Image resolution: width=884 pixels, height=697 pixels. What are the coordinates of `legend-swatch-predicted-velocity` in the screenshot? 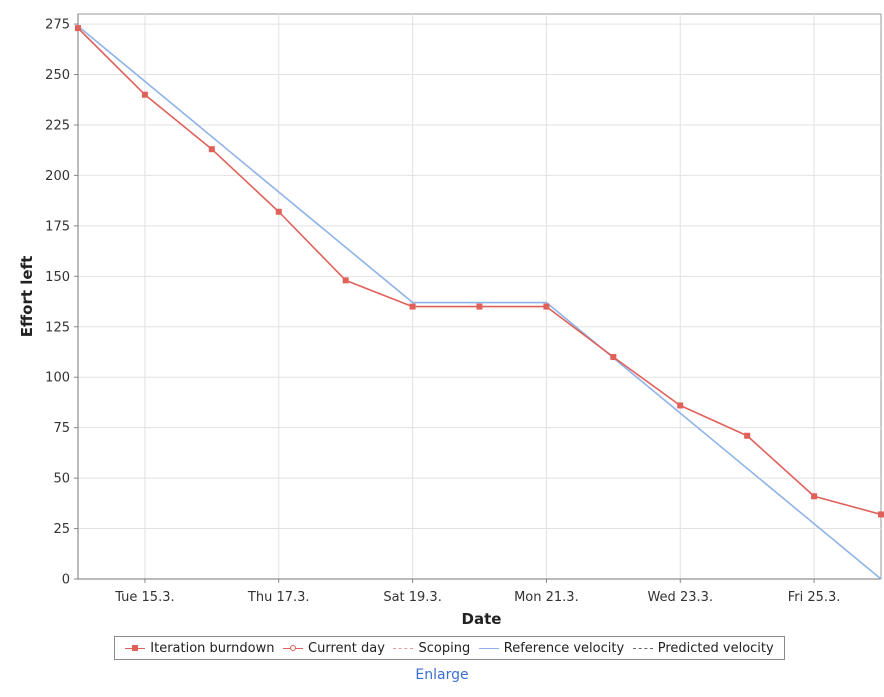 It's located at (642, 648).